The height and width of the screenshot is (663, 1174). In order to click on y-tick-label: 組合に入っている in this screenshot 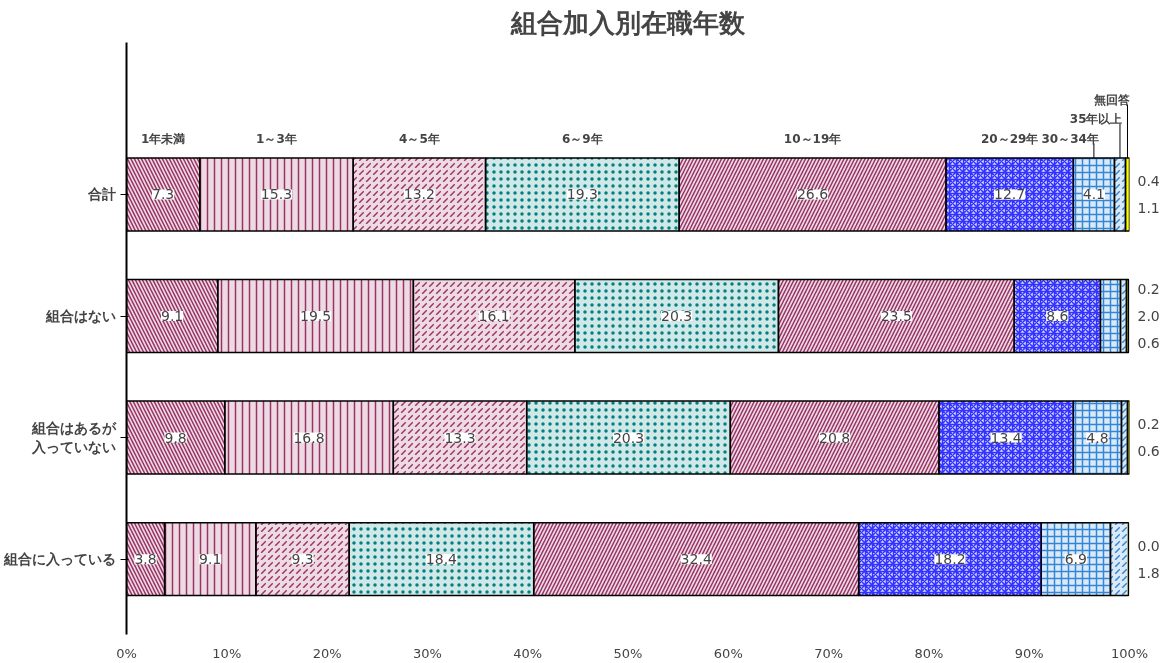, I will do `click(59, 559)`.